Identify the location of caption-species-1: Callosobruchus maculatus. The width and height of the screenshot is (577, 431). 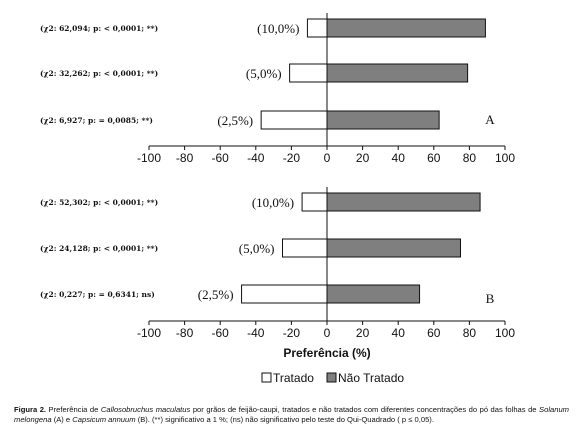
(145, 409).